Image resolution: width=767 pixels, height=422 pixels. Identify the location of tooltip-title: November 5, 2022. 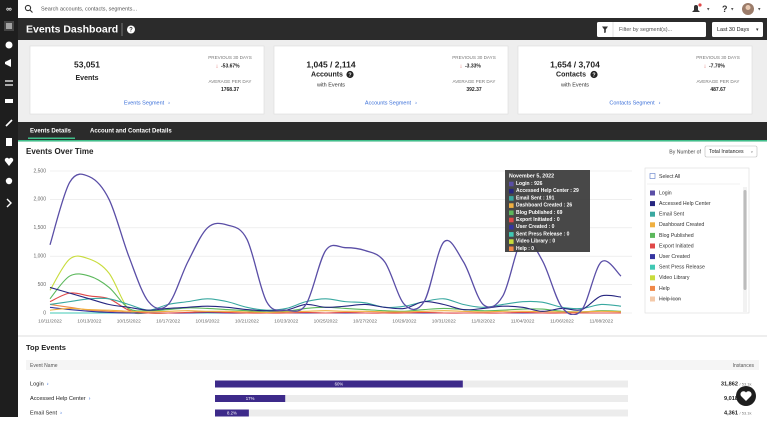
(531, 176).